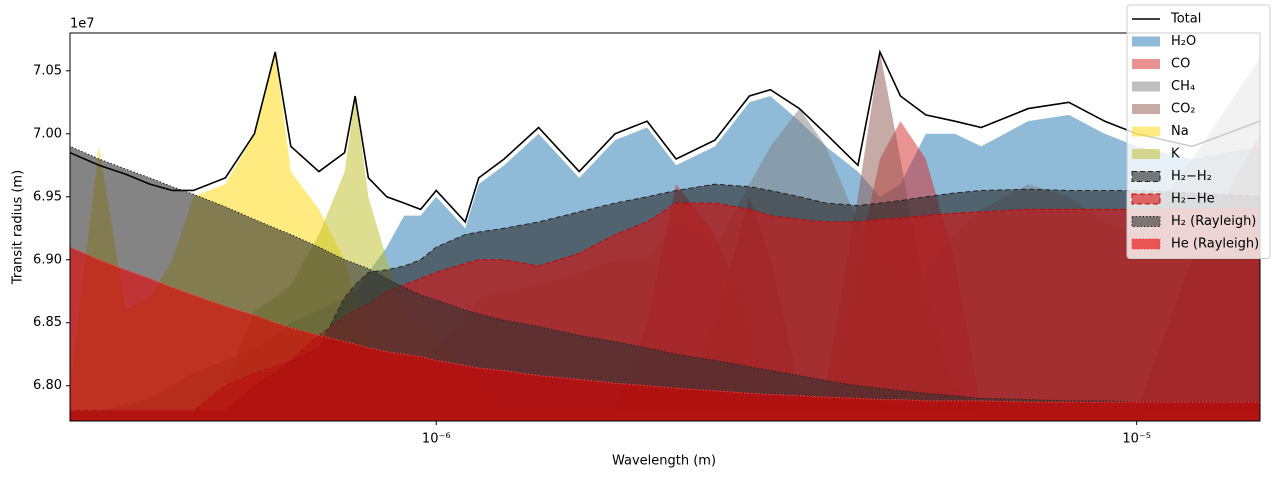  Describe the element at coordinates (1215, 244) in the screenshot. I see `legend-label: He (Rayleigh)` at that location.